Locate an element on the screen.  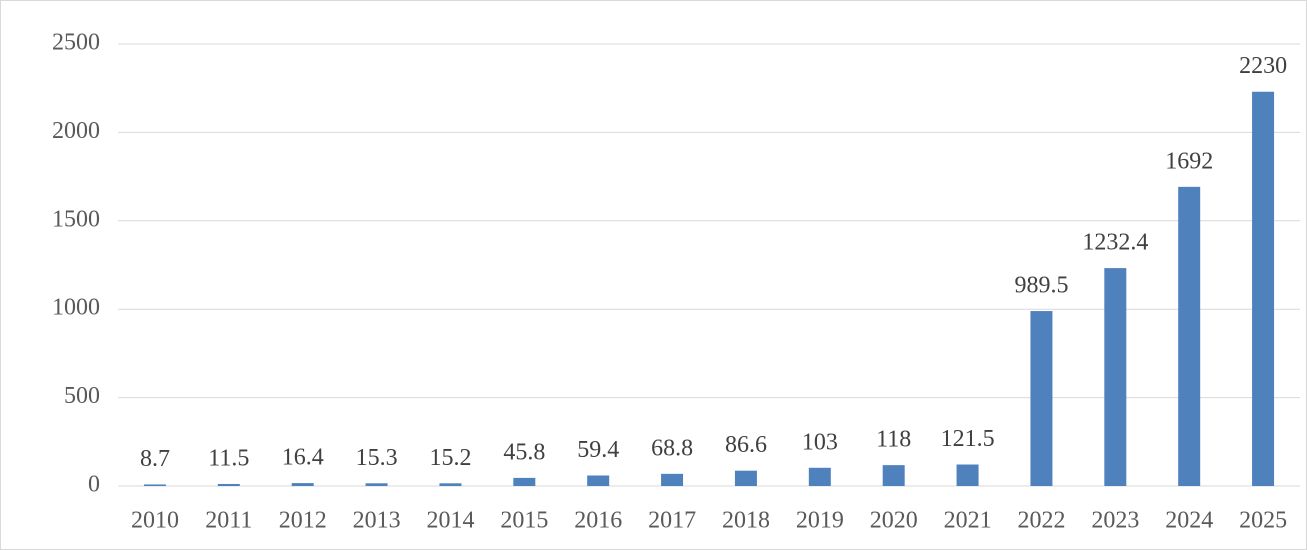
x-tick-label: 2011 is located at coordinates (228, 521).